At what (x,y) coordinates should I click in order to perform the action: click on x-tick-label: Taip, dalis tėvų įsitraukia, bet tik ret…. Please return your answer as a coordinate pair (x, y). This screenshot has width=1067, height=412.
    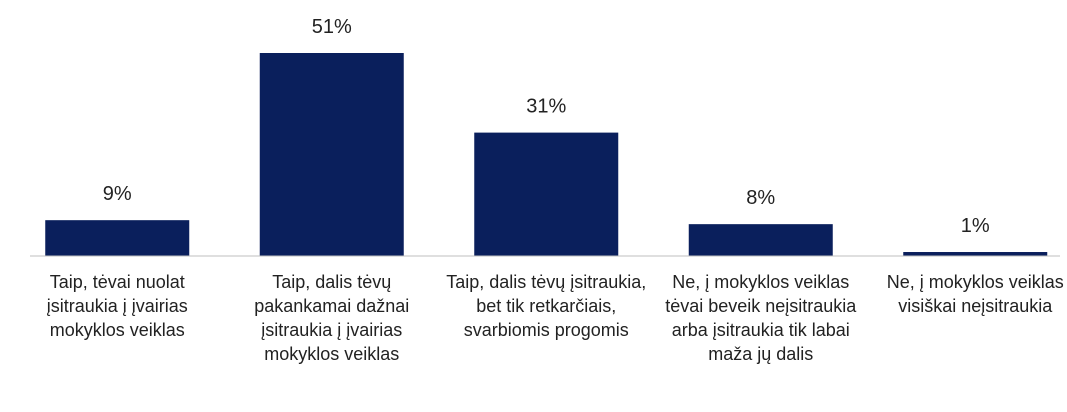
    Looking at the image, I should click on (546, 306).